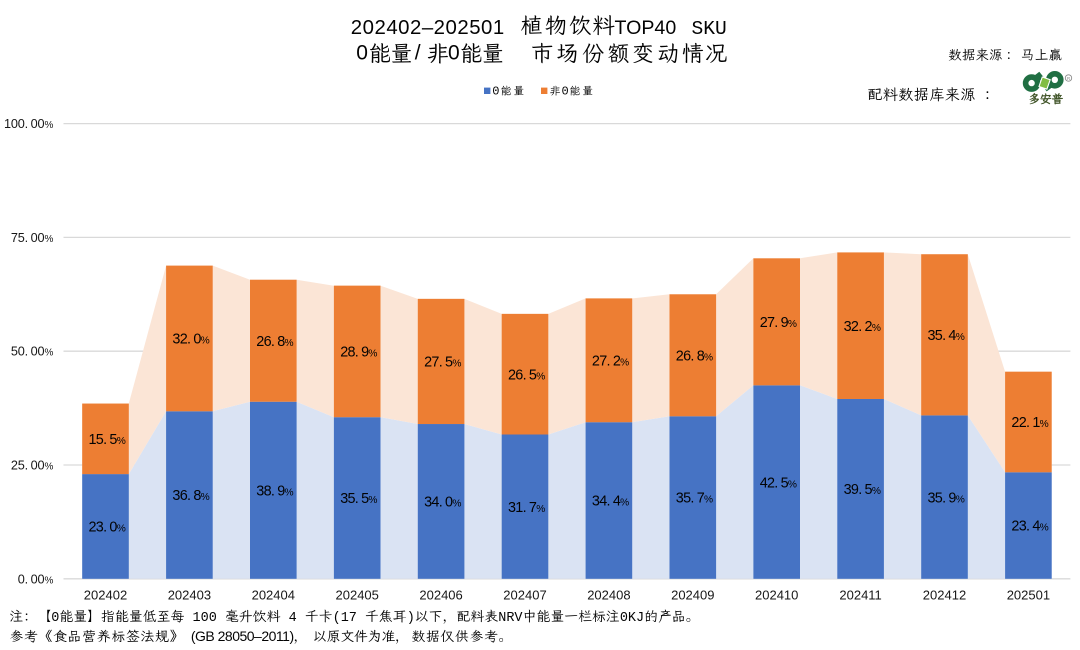 Image resolution: width=1080 pixels, height=650 pixels. What do you see at coordinates (189, 595) in the screenshot?
I see `svg-text: 202403` at bounding box center [189, 595].